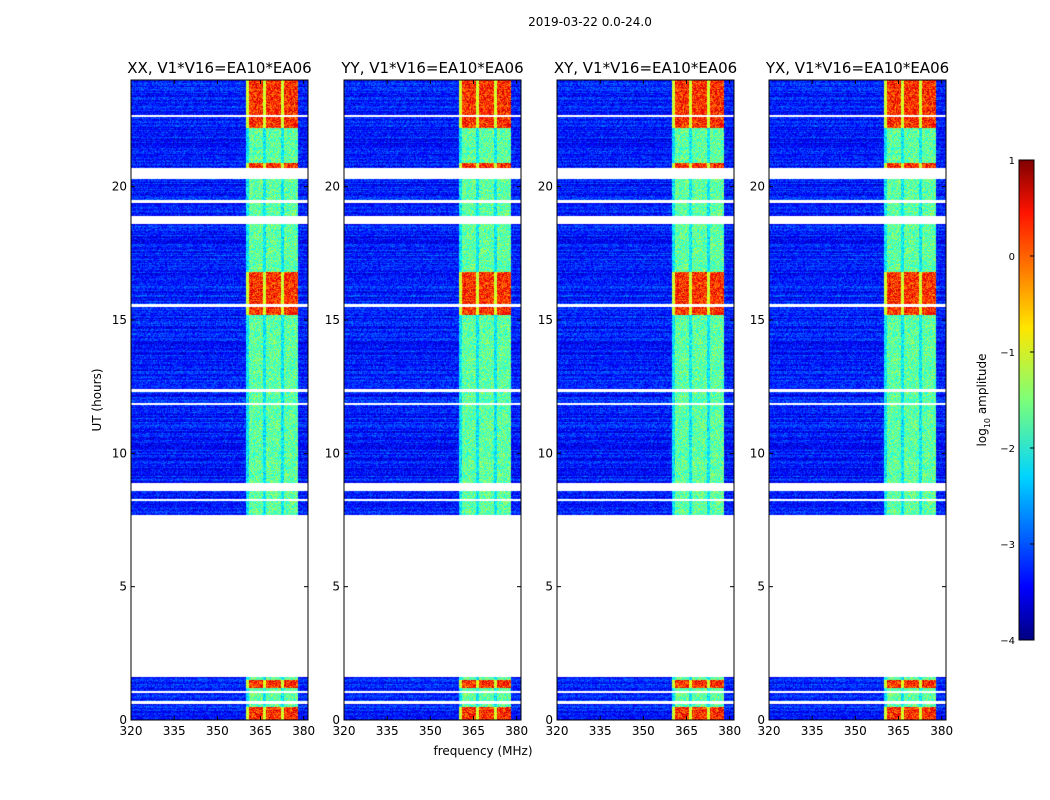 Image resolution: width=1050 pixels, height=800 pixels. Describe the element at coordinates (1026, 400) in the screenshot. I see `colorbar-gradient` at that location.